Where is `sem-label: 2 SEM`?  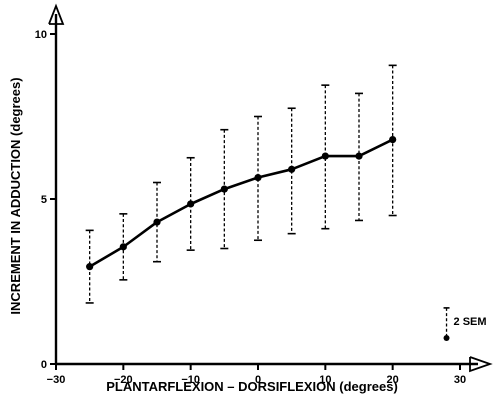
sem-label: 2 SEM is located at coordinates (470, 322).